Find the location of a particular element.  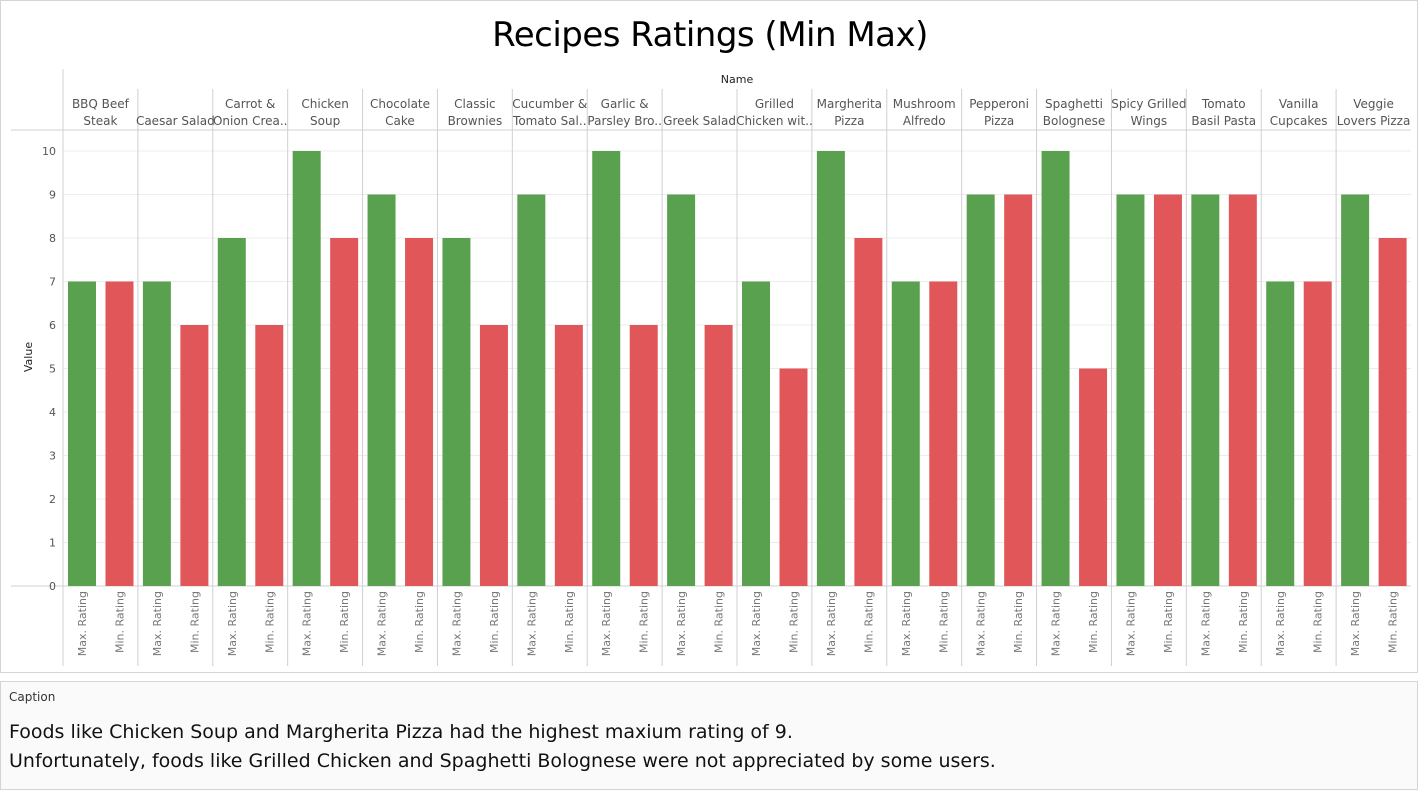

y-tick-label: 3 is located at coordinates (52, 456).